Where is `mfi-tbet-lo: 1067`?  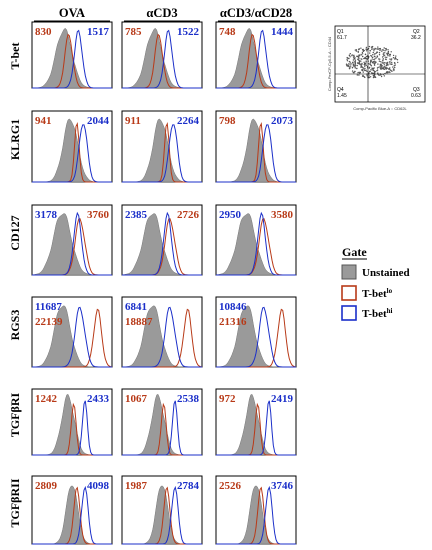
mfi-tbet-lo: 1067 is located at coordinates (136, 399).